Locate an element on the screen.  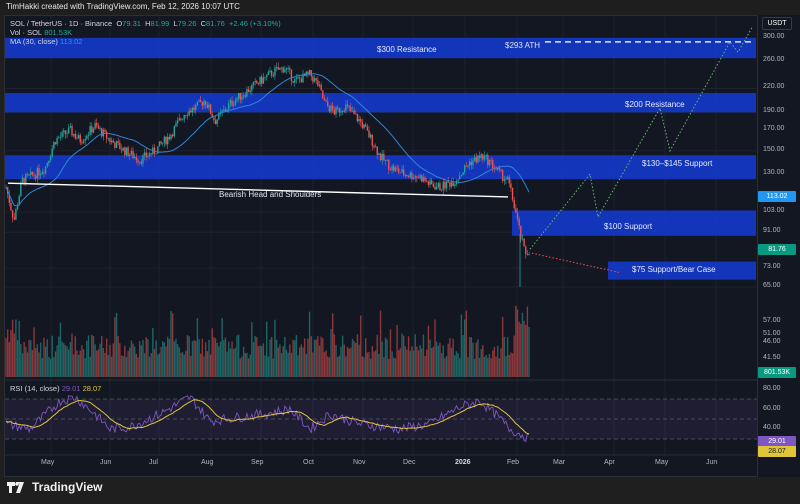
volume-value: 801.53K is located at coordinates (58, 32).